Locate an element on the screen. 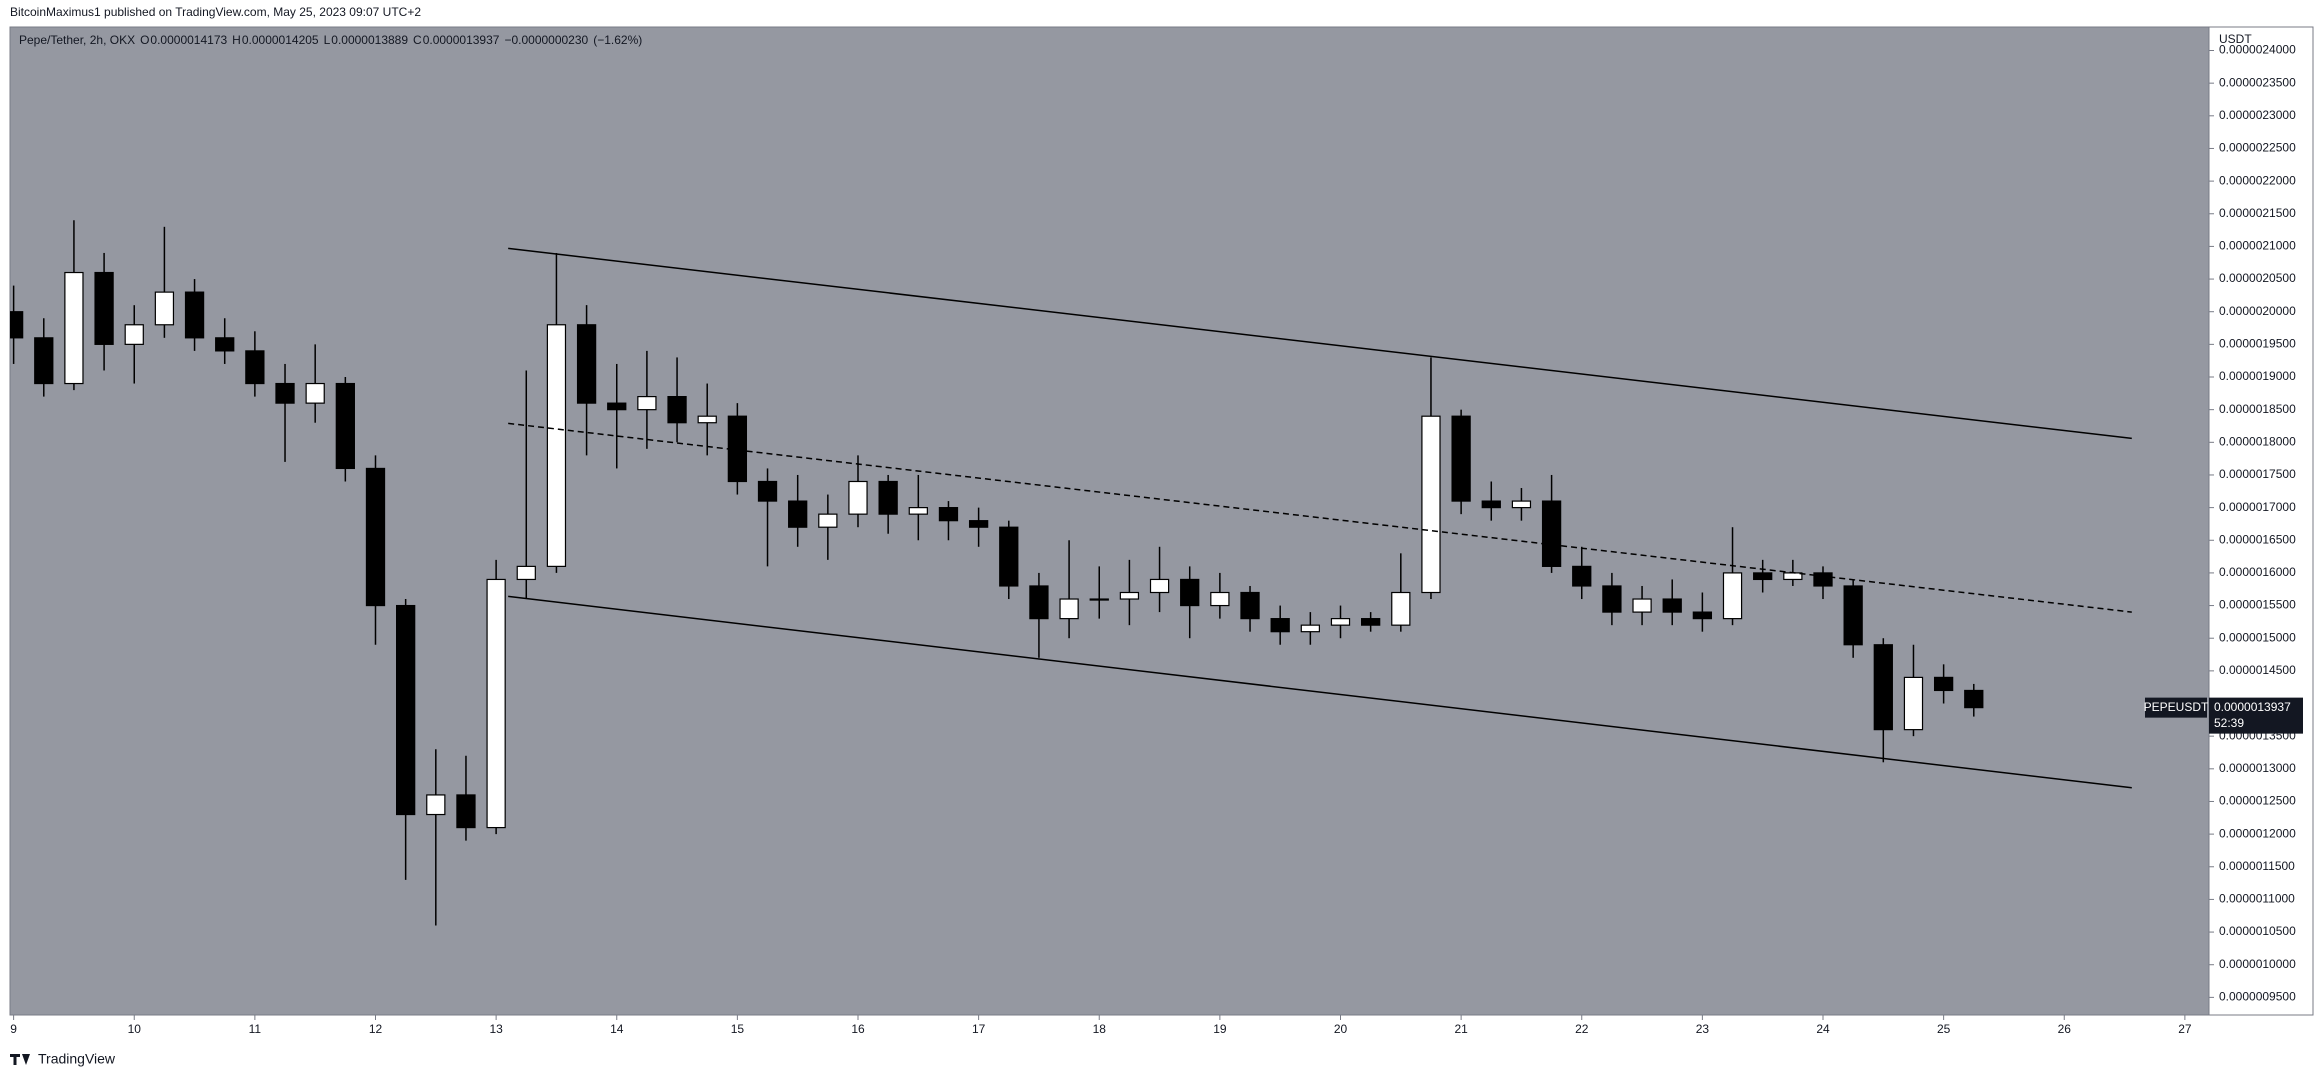 The image size is (2314, 1079). x-tick-label: 15 is located at coordinates (738, 1029).